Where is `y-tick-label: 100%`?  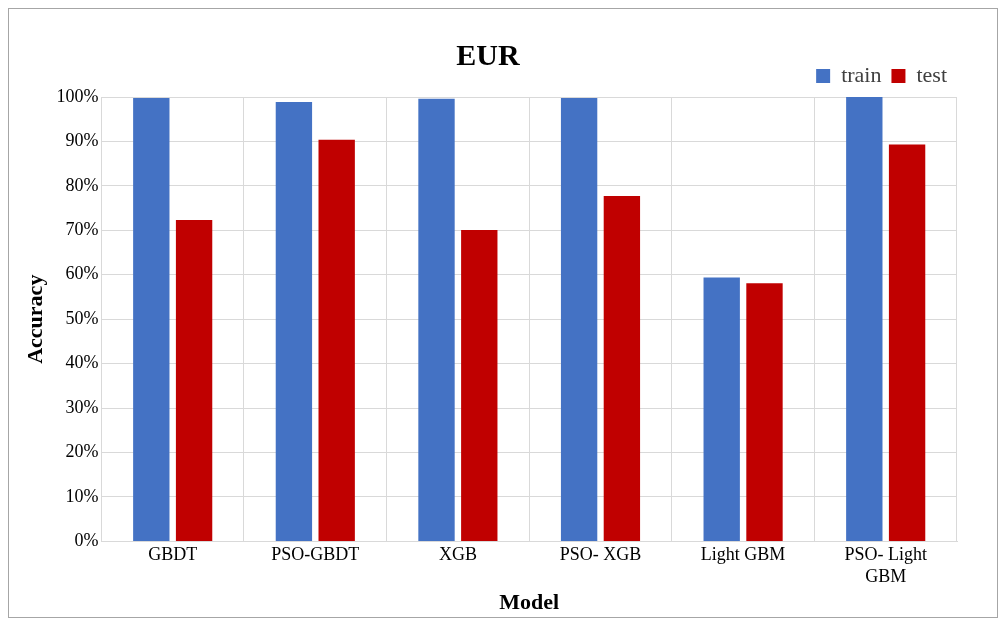 y-tick-label: 100% is located at coordinates (77, 95).